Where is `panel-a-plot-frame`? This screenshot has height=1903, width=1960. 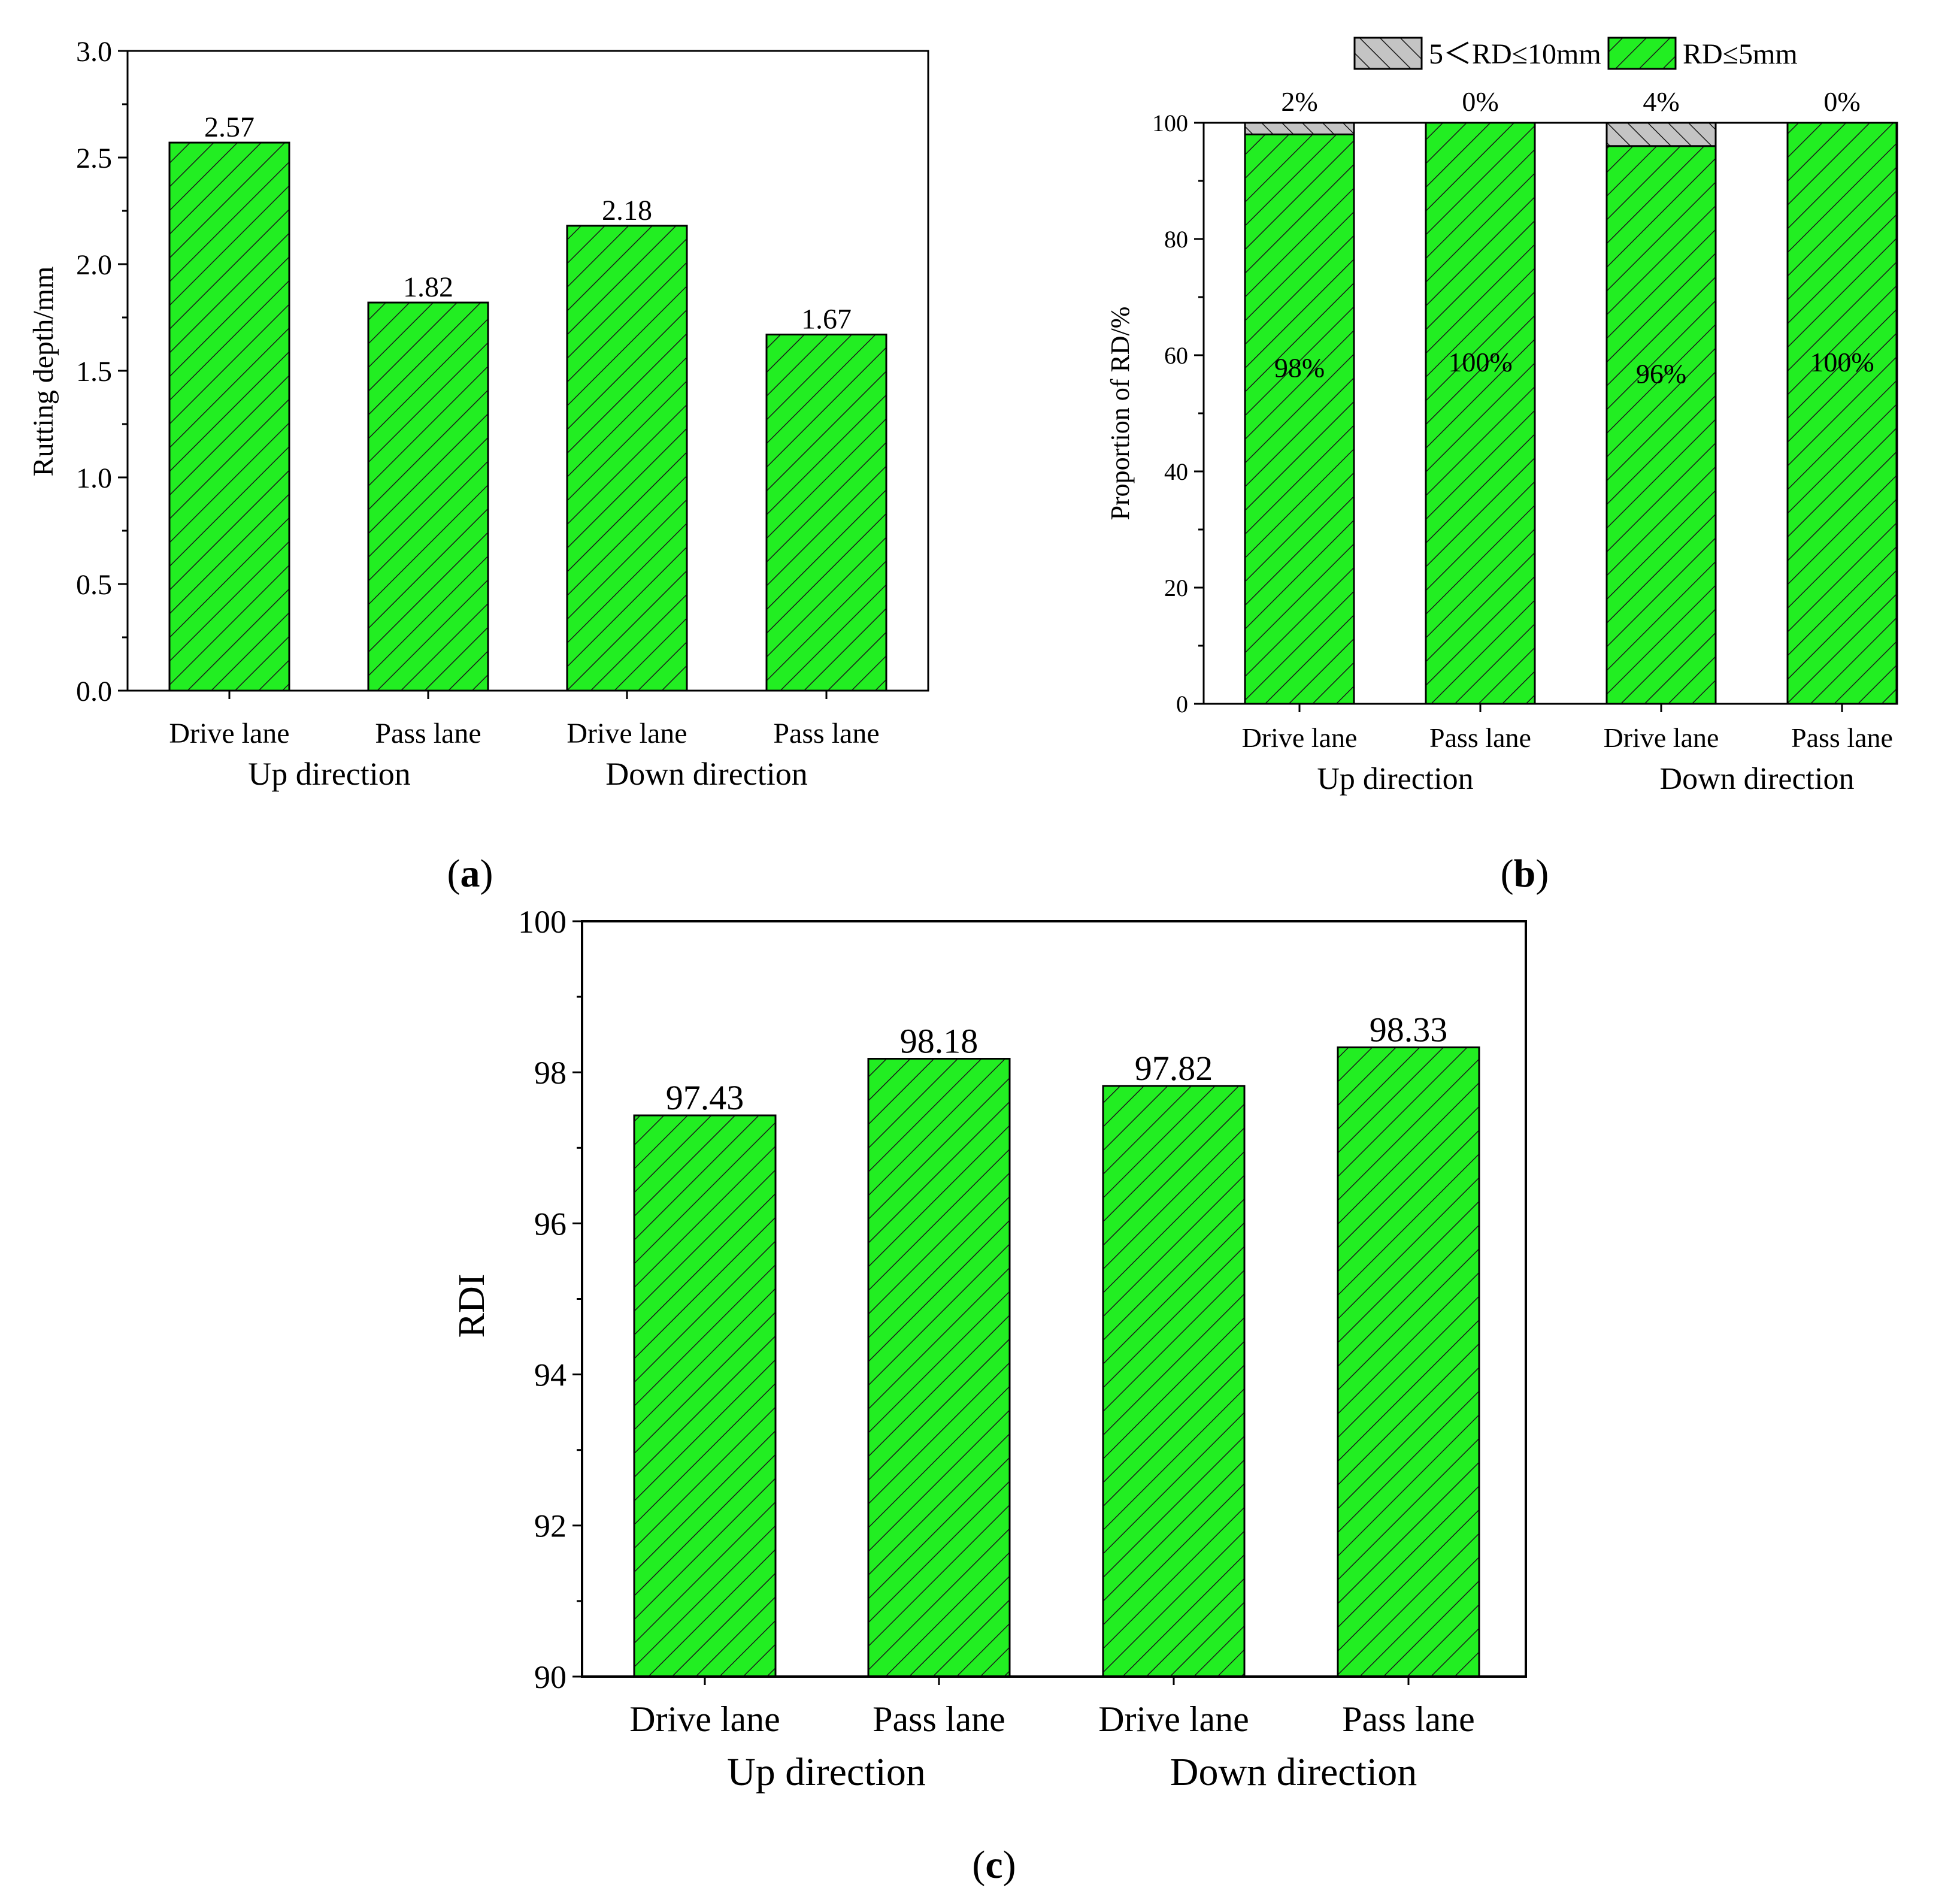 panel-a-plot-frame is located at coordinates (527, 371).